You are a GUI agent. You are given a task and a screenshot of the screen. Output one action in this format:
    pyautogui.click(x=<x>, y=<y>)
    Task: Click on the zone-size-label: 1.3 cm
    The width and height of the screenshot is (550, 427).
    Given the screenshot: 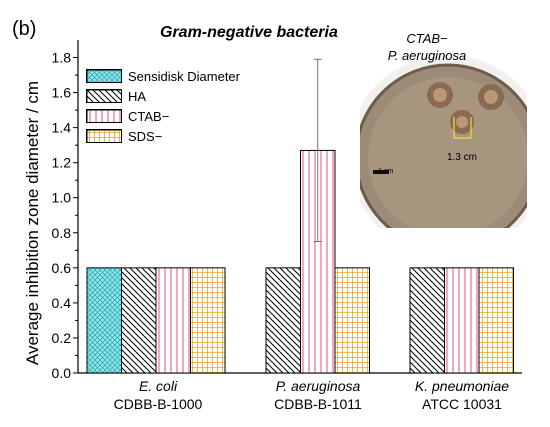 What is the action you would take?
    pyautogui.click(x=462, y=157)
    